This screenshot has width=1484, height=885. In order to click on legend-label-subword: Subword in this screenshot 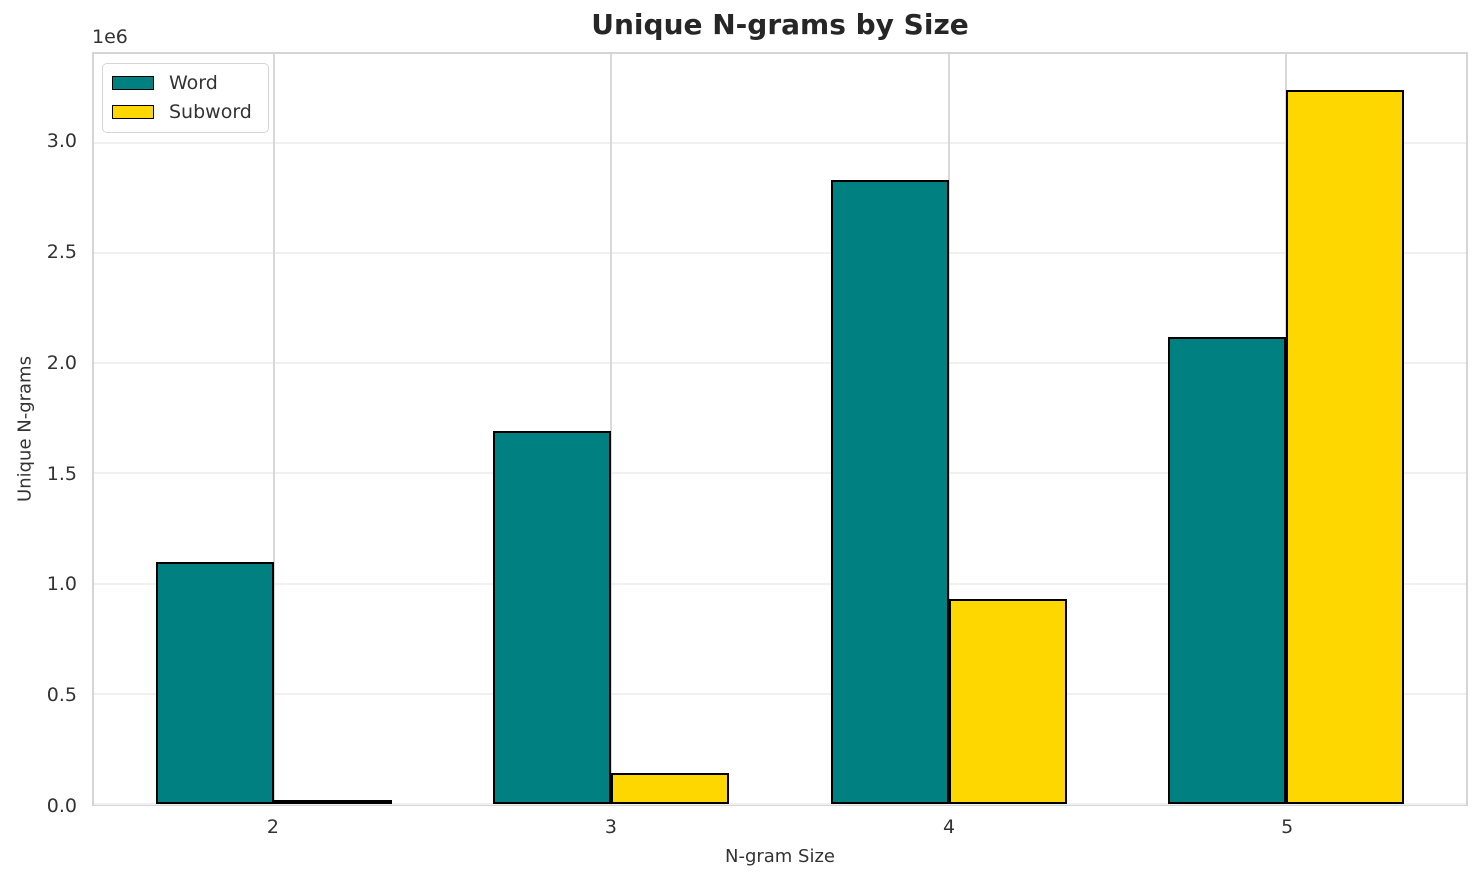, I will do `click(210, 111)`.